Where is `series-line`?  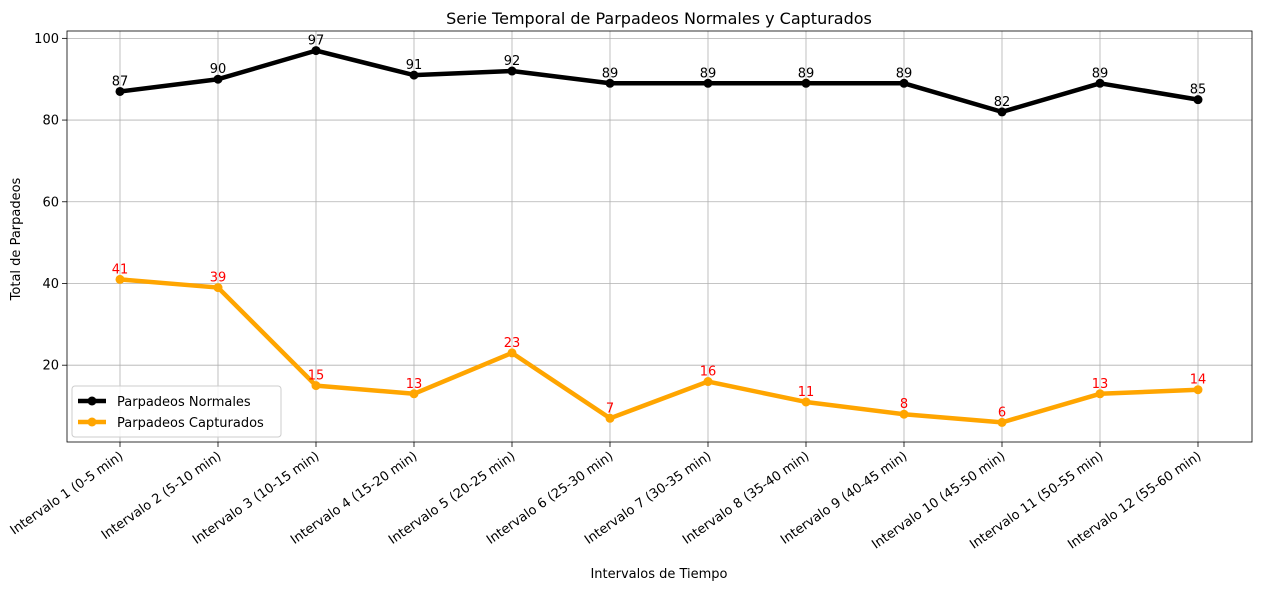 series-line is located at coordinates (659, 81).